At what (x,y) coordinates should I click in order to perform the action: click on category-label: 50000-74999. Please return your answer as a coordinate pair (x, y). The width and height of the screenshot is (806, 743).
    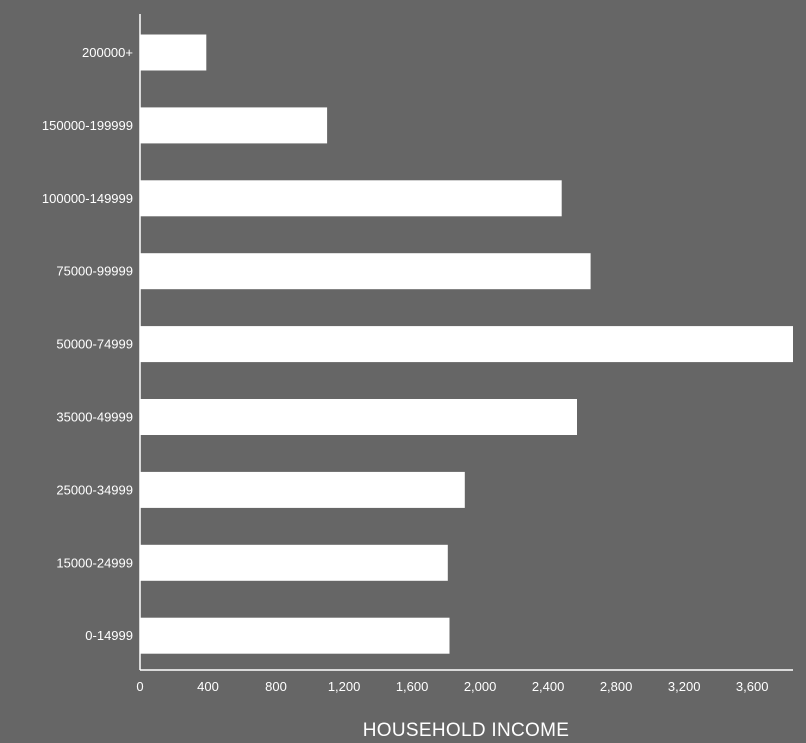
    Looking at the image, I should click on (94, 344).